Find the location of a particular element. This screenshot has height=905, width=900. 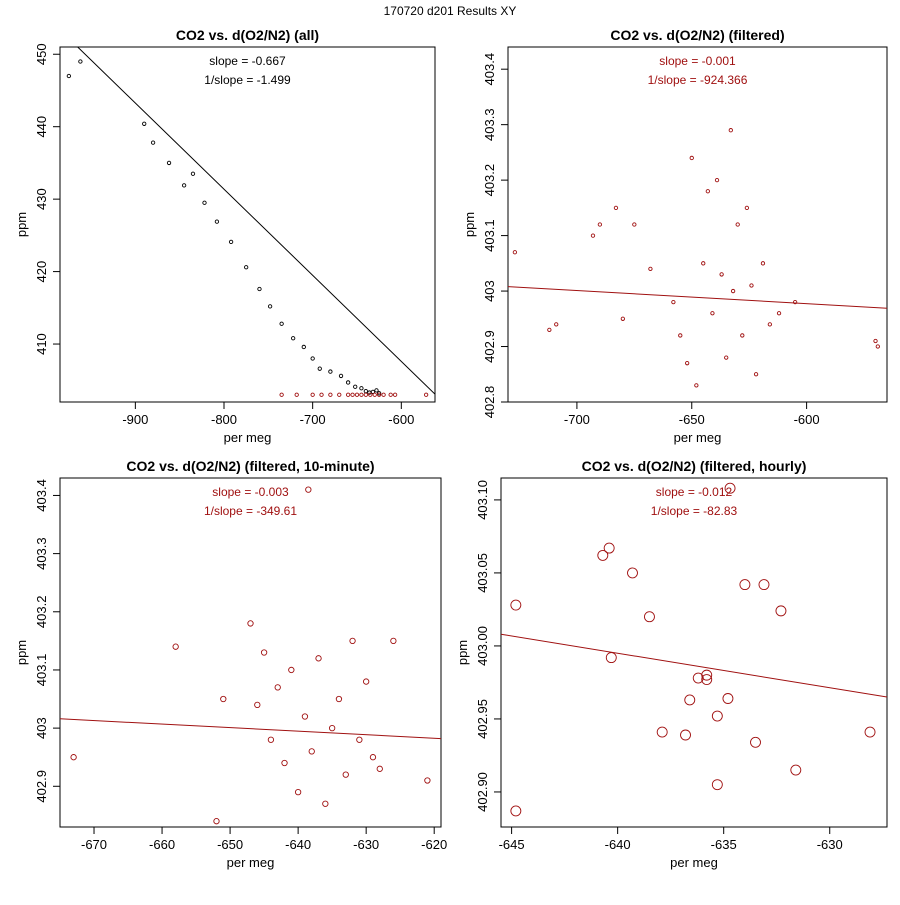

slope-annotation: slope = -0.667 is located at coordinates (247, 61).